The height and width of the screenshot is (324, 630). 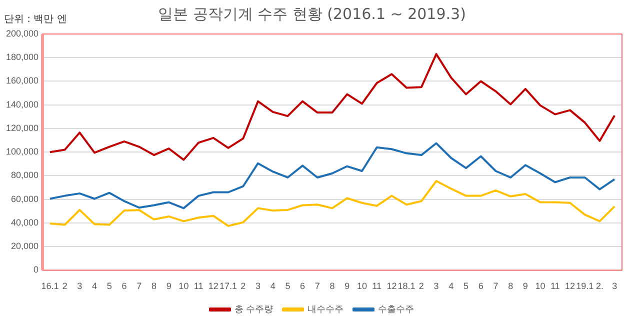 What do you see at coordinates (396, 309) in the screenshot?
I see `legend-label: 수출수주` at bounding box center [396, 309].